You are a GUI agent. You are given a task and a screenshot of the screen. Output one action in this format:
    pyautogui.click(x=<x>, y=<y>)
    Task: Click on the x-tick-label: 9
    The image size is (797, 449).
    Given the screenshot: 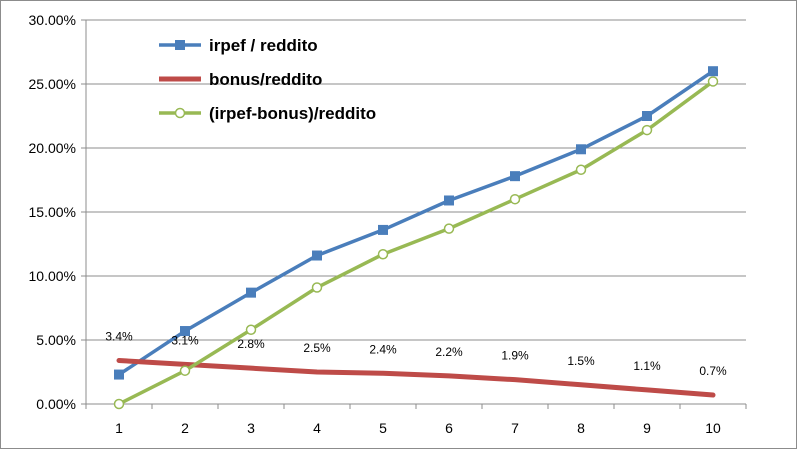 What is the action you would take?
    pyautogui.click(x=647, y=428)
    